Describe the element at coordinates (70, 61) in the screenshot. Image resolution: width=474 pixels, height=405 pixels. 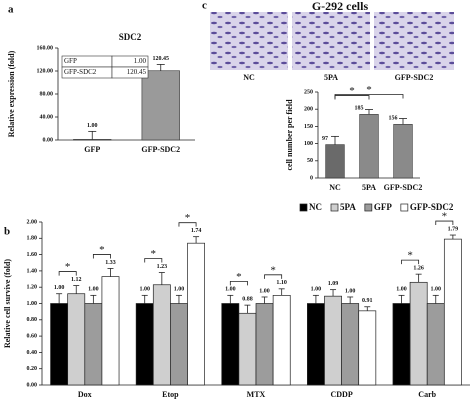
I see `table-text: GFP` at that location.